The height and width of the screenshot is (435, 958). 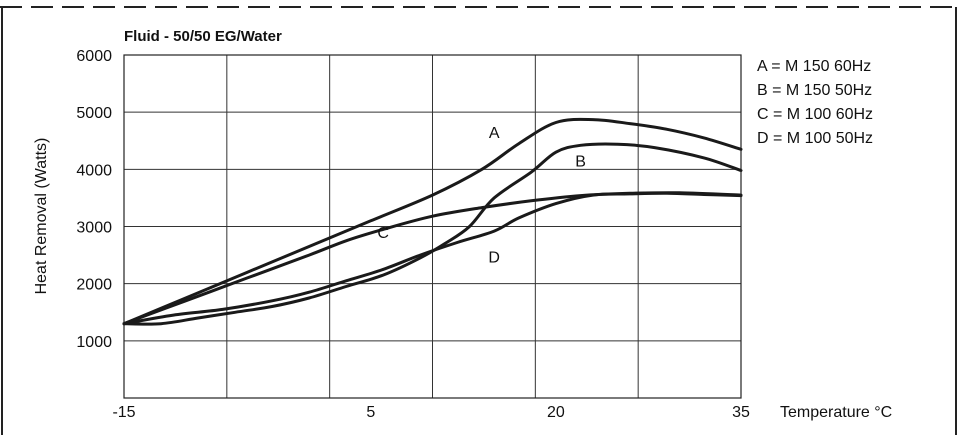 I want to click on x-tick-label: 35, so click(x=741, y=412).